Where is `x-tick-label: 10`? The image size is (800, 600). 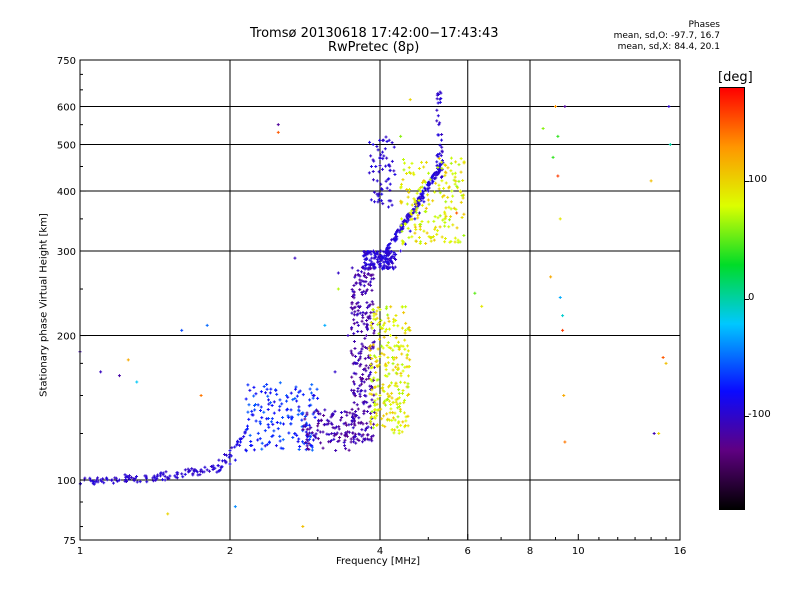 x-tick-label: 10 is located at coordinates (578, 551).